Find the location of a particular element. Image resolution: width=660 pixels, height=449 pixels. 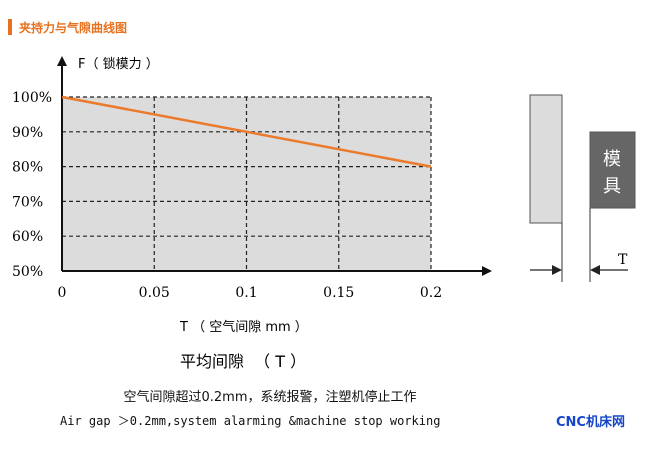

x-tick-label: 0.15 is located at coordinates (338, 293).